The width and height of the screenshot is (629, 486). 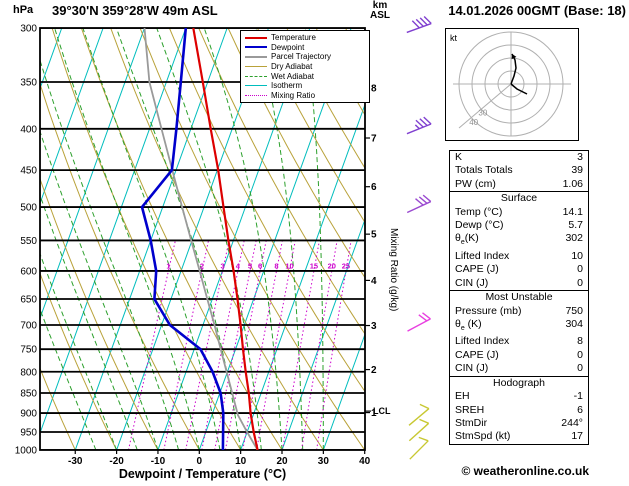 What do you see at coordinates (470, 409) in the screenshot?
I see `index-label: SREH` at bounding box center [470, 409].